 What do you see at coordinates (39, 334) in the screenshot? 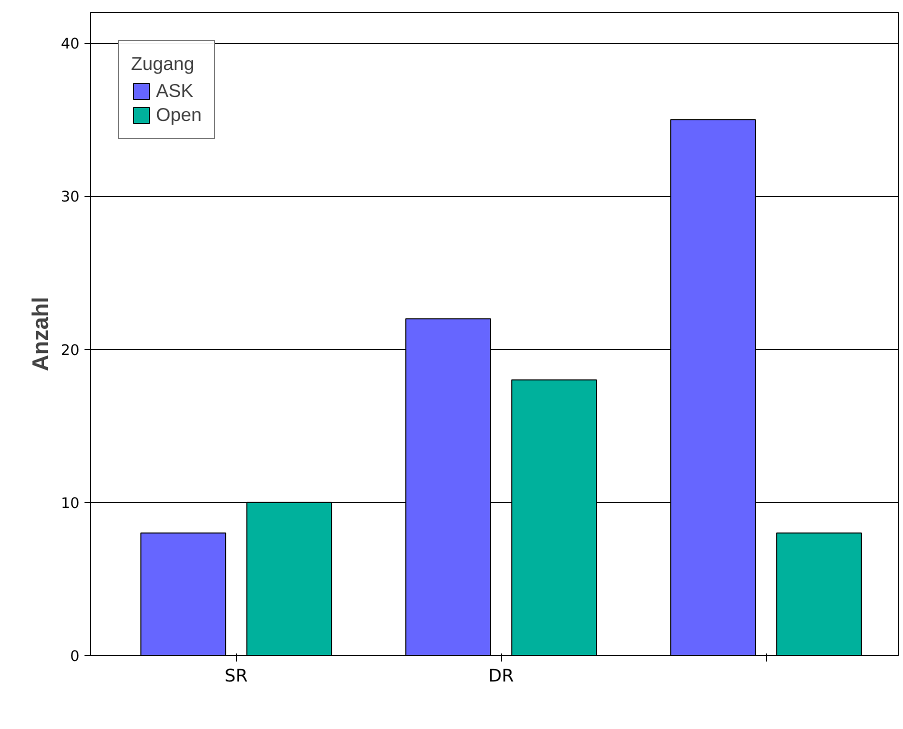
I see `y-axis-title: Anzahl` at bounding box center [39, 334].